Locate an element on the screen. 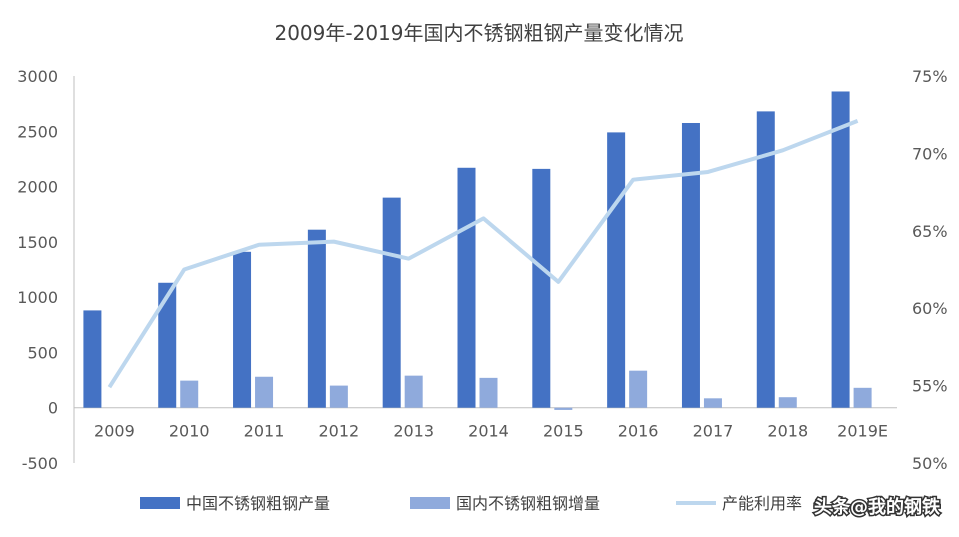 The image size is (959, 537). left-axis-tick-label: 0 is located at coordinates (53, 408).